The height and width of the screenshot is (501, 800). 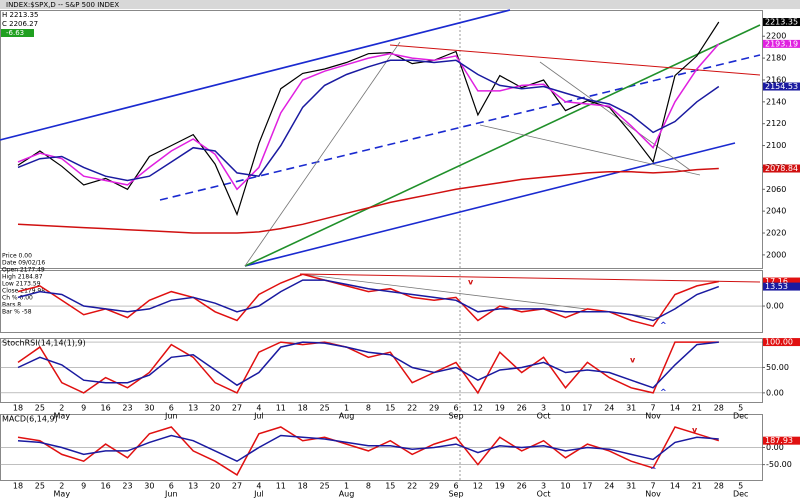 What do you see at coordinates (44, 343) in the screenshot?
I see `panel-title: StochRSI(14,14(1),9)` at bounding box center [44, 343].